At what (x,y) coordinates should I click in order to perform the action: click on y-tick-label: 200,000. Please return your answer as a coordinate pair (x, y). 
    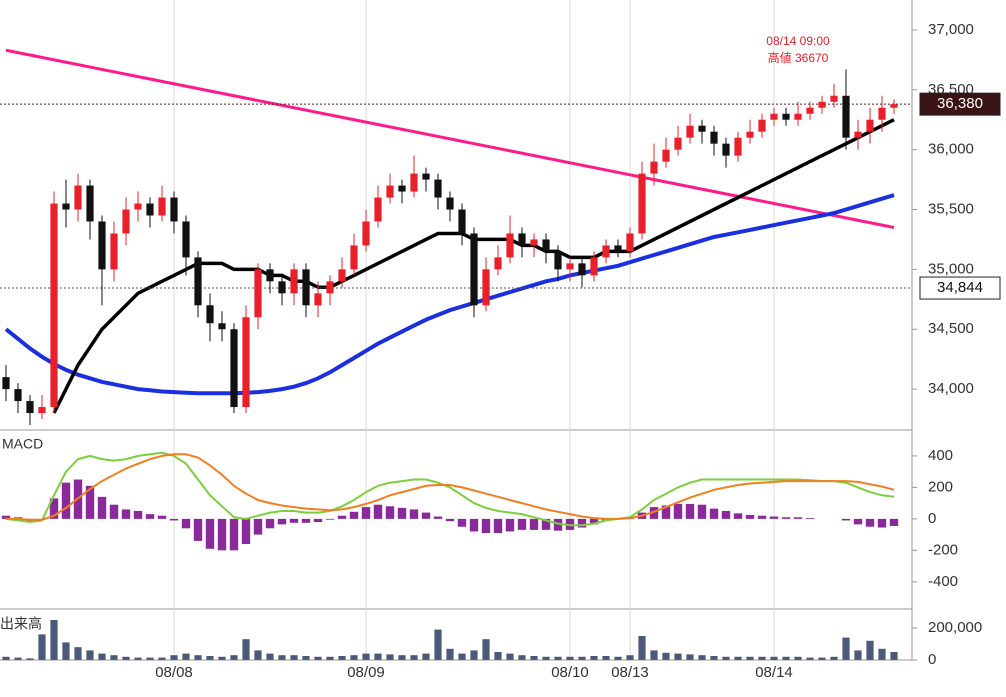
    Looking at the image, I should click on (955, 627).